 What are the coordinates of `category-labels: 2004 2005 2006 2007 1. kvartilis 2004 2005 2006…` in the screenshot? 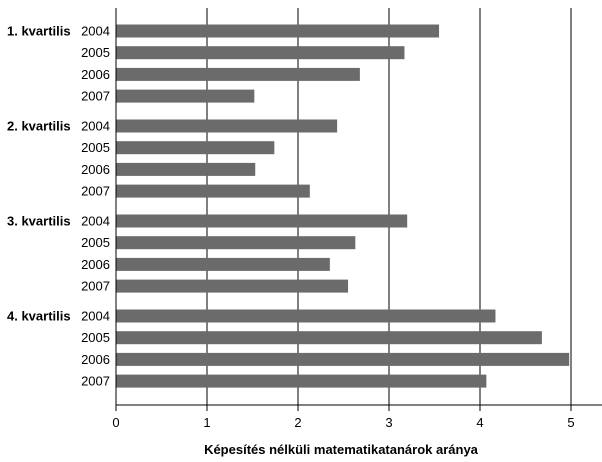 It's located at (58, 206).